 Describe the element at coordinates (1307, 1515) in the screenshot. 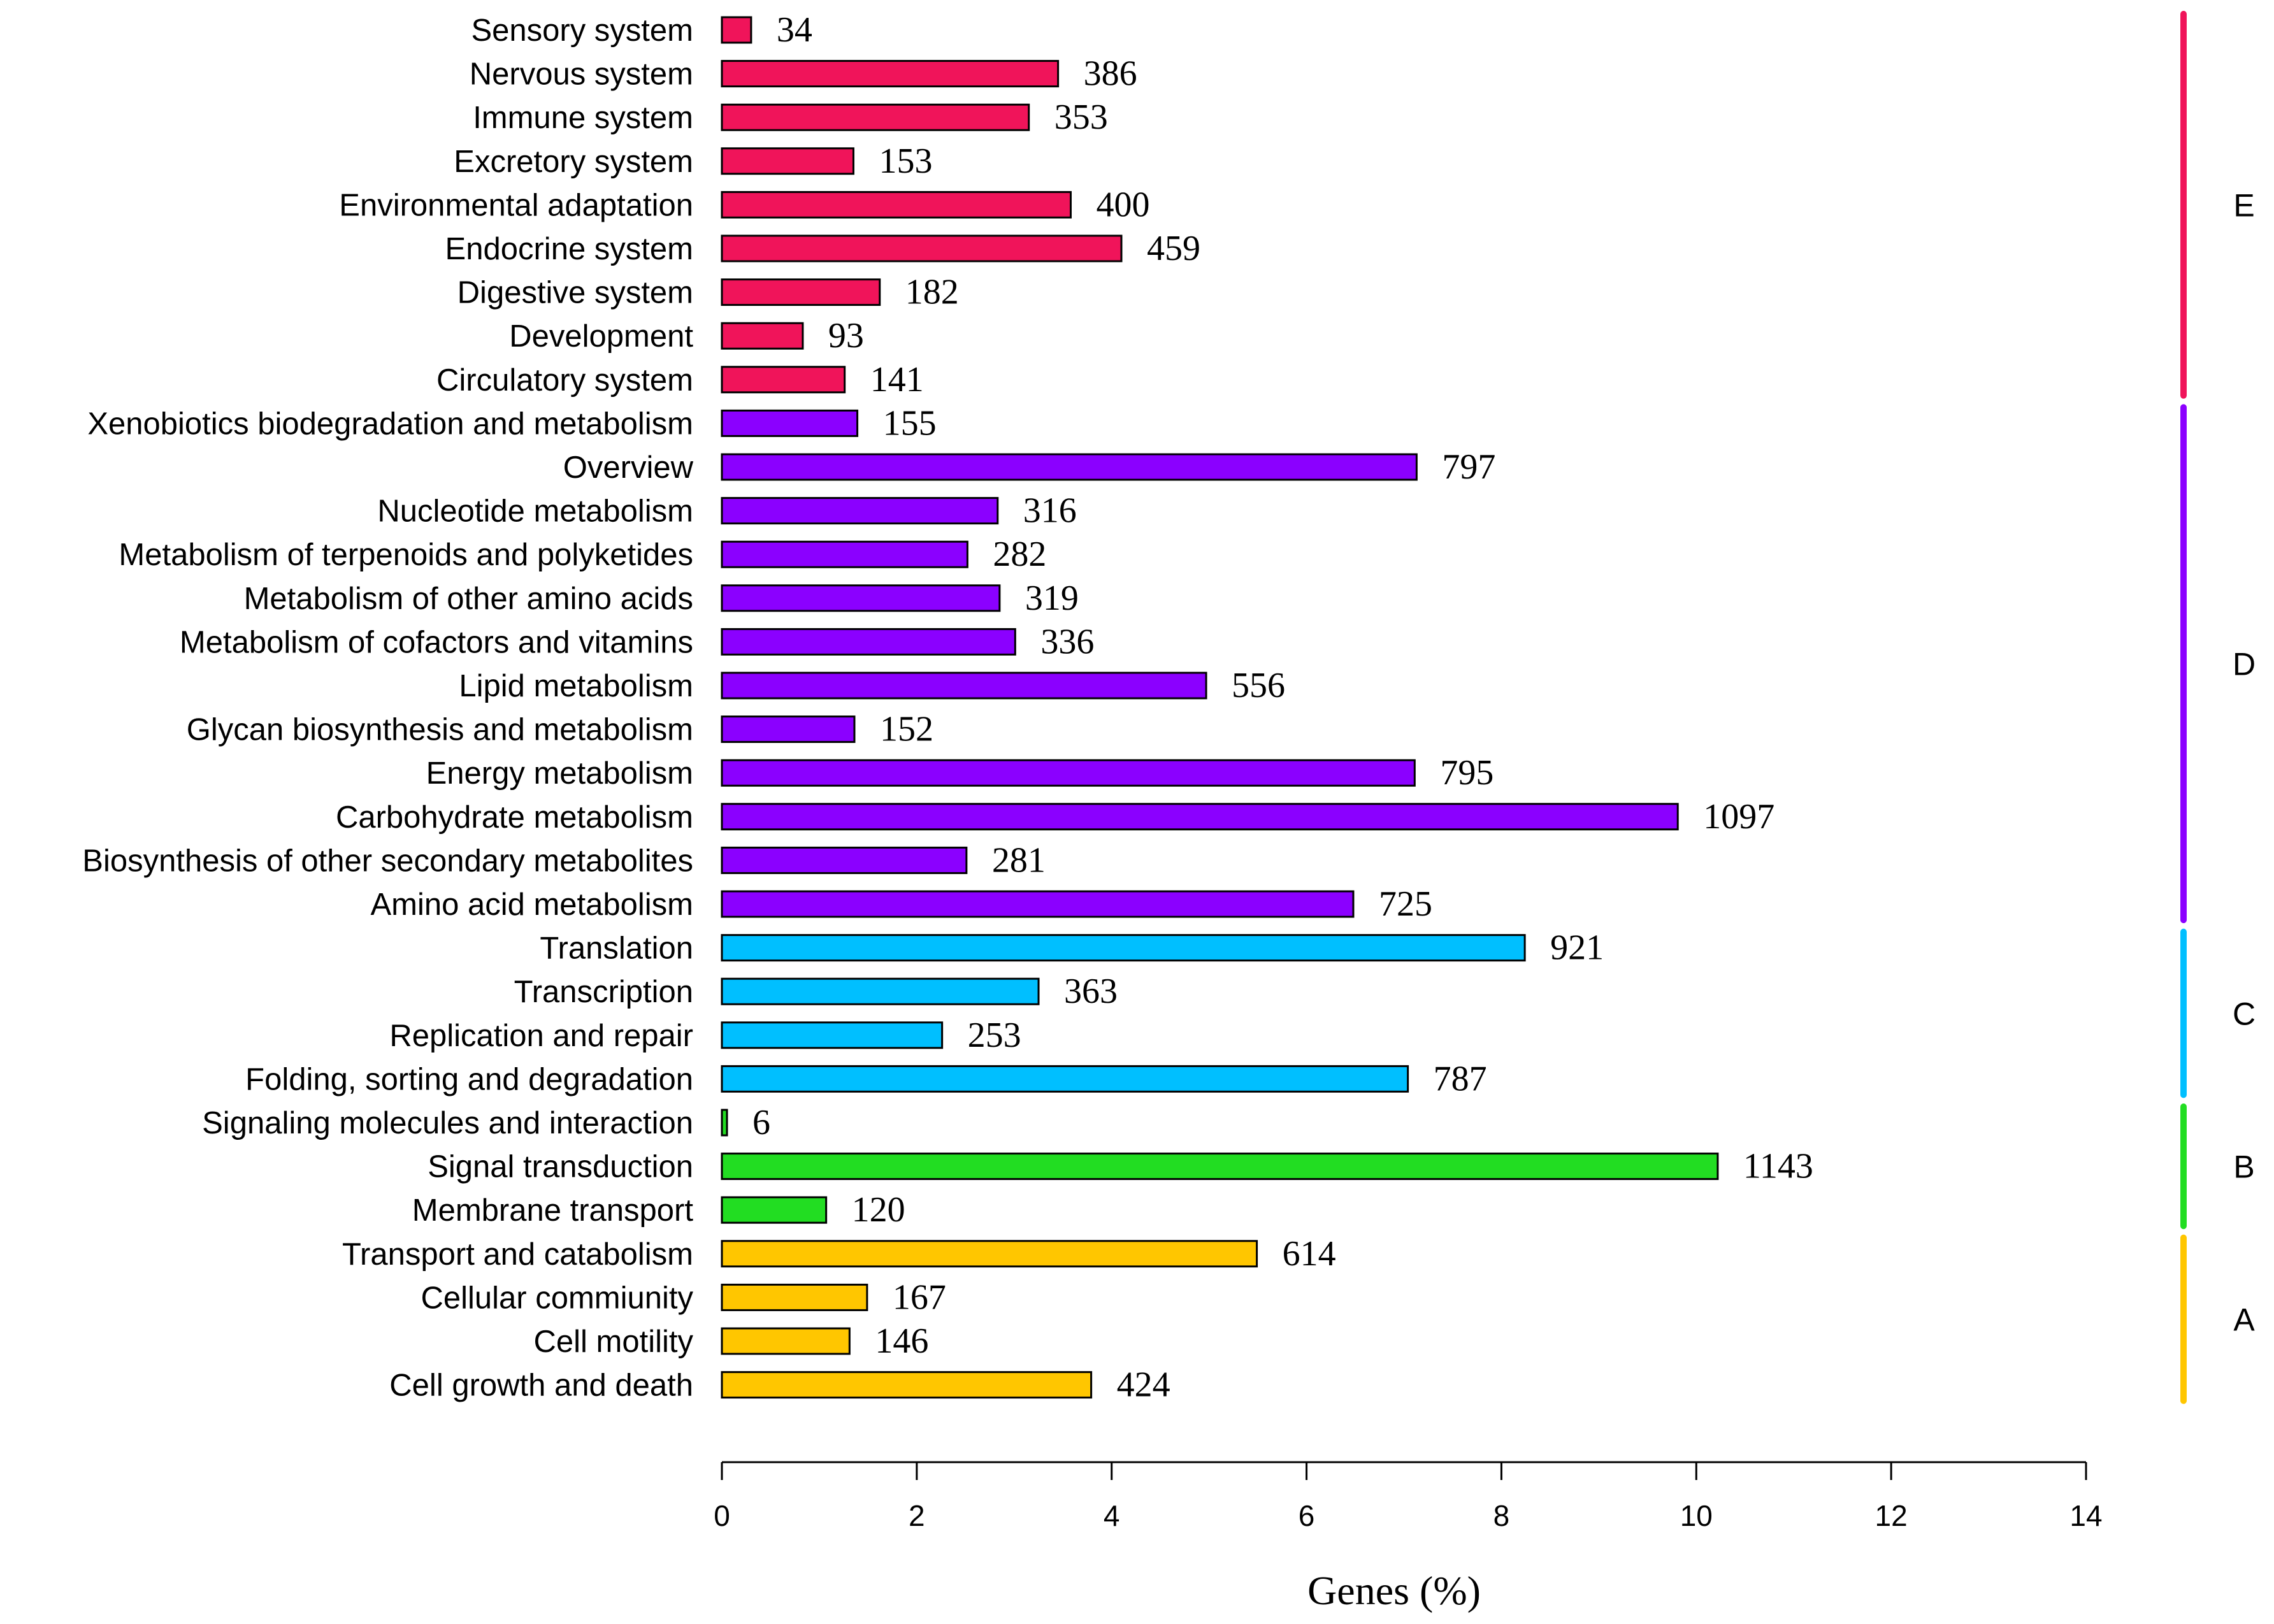

I see `x-tick-label-6: 6` at that location.